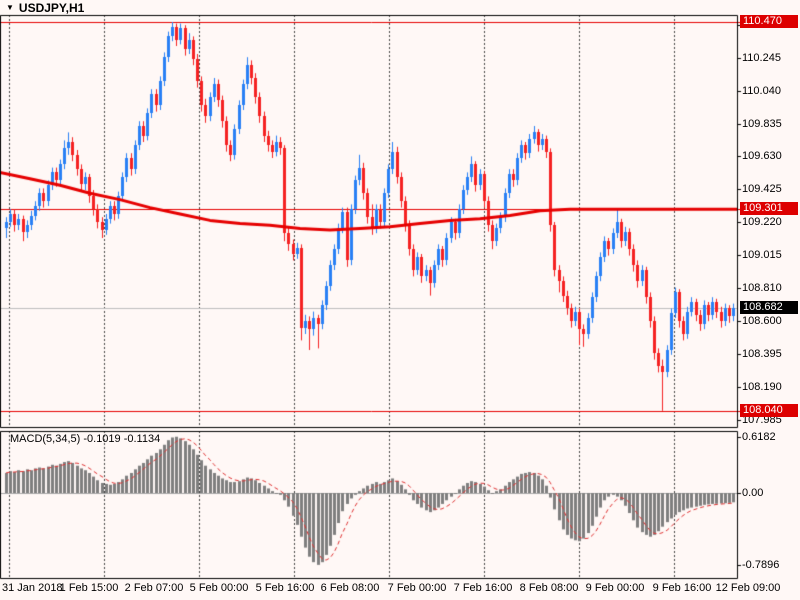  What do you see at coordinates (762, 254) in the screenshot?
I see `price-tick-label: 109.015` at bounding box center [762, 254].